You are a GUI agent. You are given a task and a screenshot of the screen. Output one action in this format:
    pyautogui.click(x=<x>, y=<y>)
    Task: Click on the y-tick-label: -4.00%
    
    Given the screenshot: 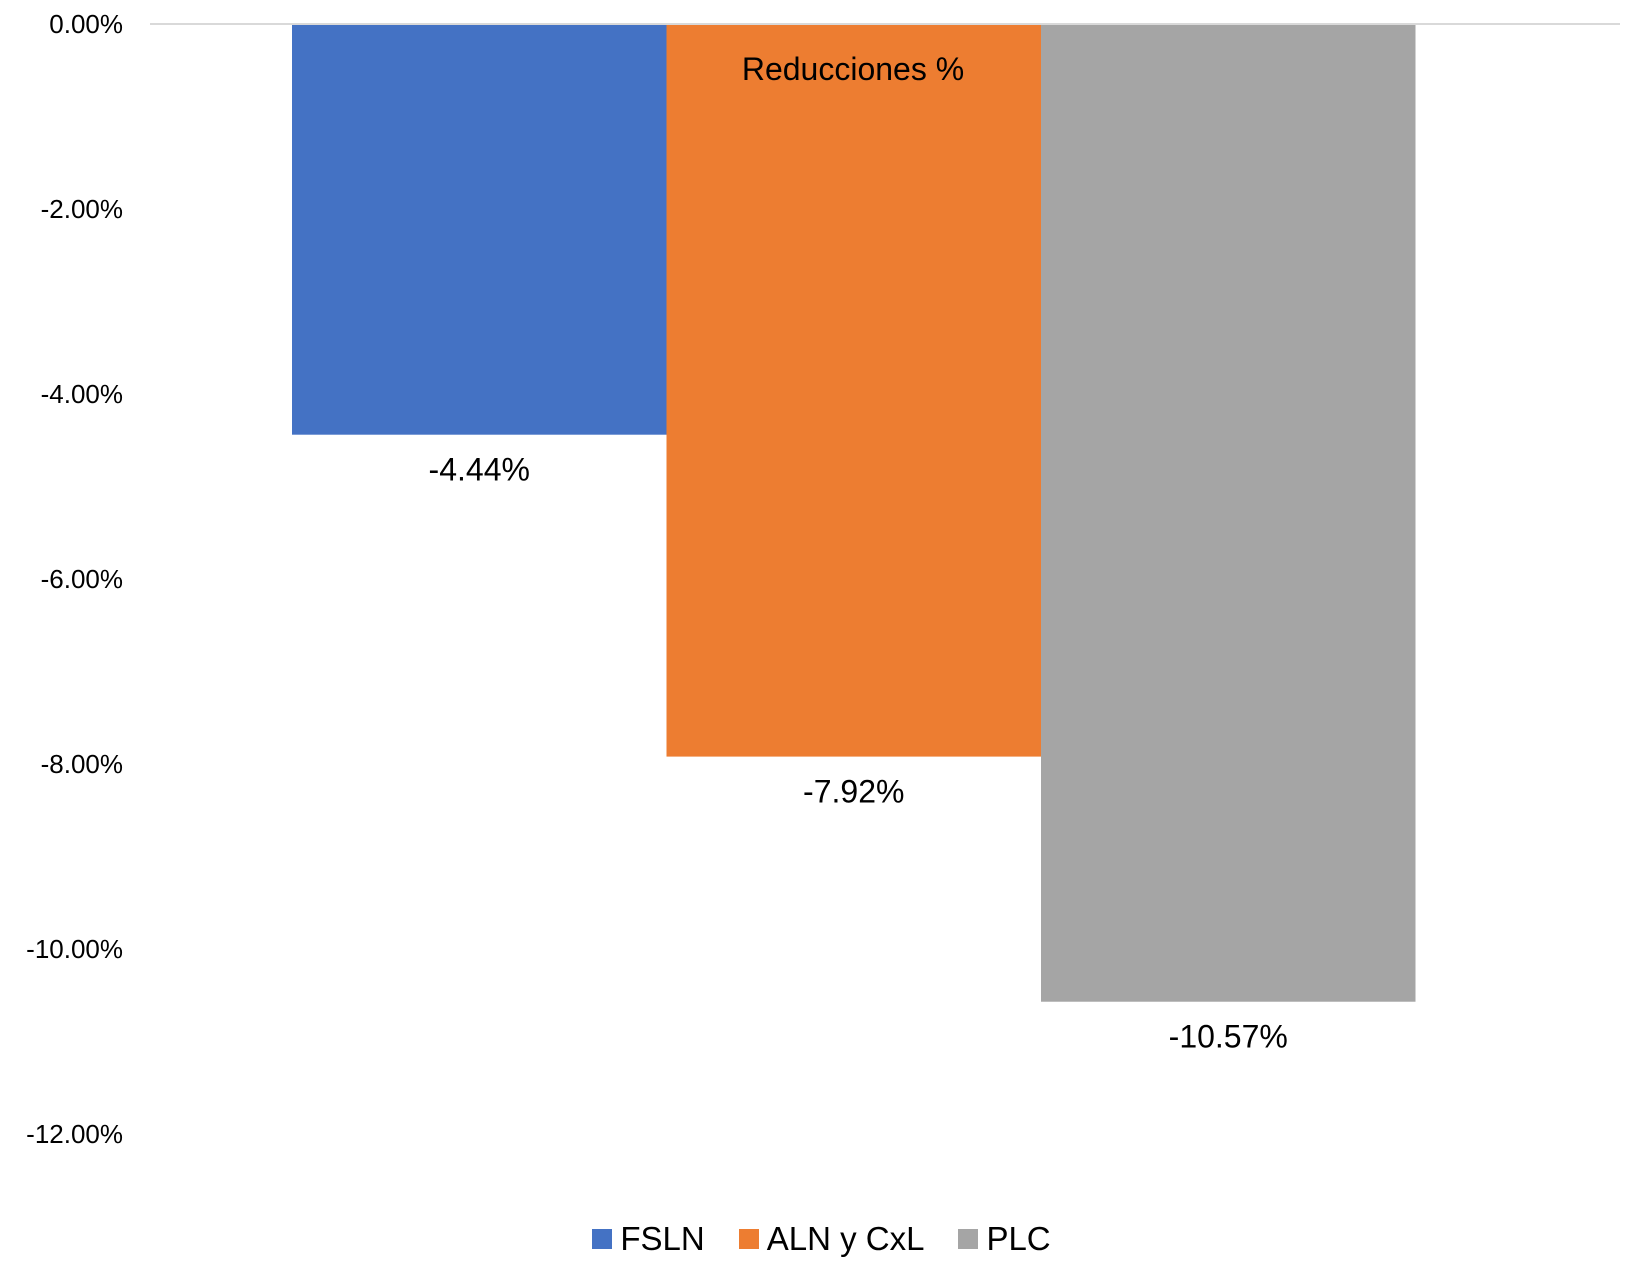 What is the action you would take?
    pyautogui.click(x=82, y=394)
    